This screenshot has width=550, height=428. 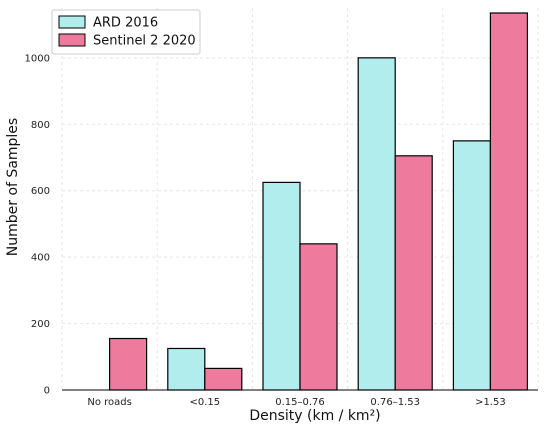 I want to click on y-tick-label: 800, so click(x=40, y=125).